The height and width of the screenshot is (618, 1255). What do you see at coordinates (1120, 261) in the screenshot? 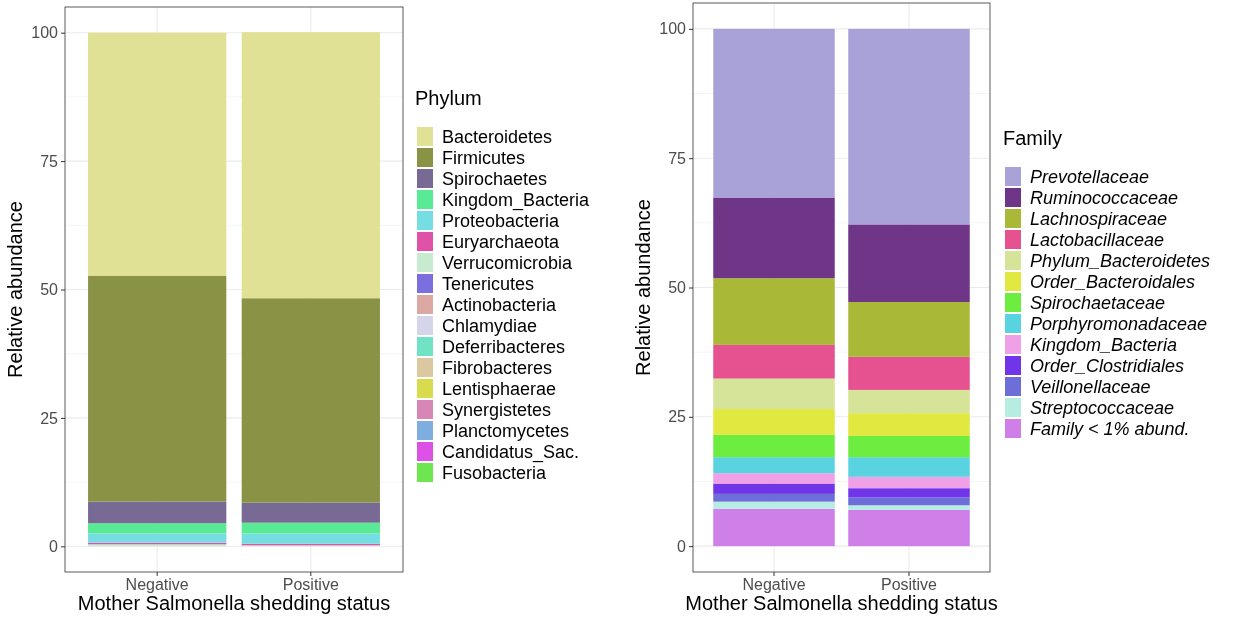
I see `legend-label: Phylum_Bacteroidetes` at bounding box center [1120, 261].